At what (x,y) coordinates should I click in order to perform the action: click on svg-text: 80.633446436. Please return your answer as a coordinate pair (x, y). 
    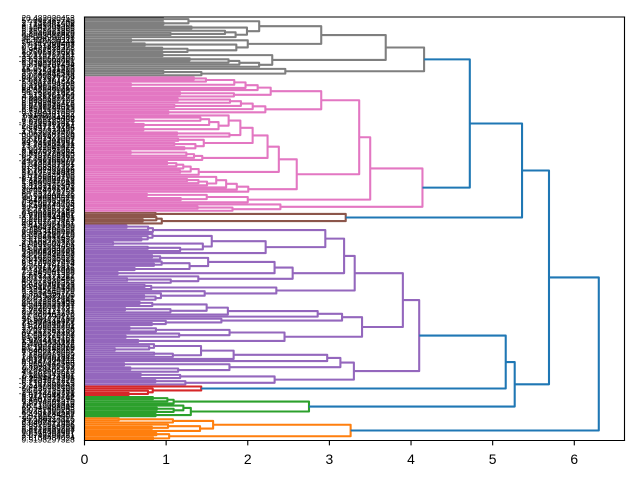
    Looking at the image, I should click on (49, 194).